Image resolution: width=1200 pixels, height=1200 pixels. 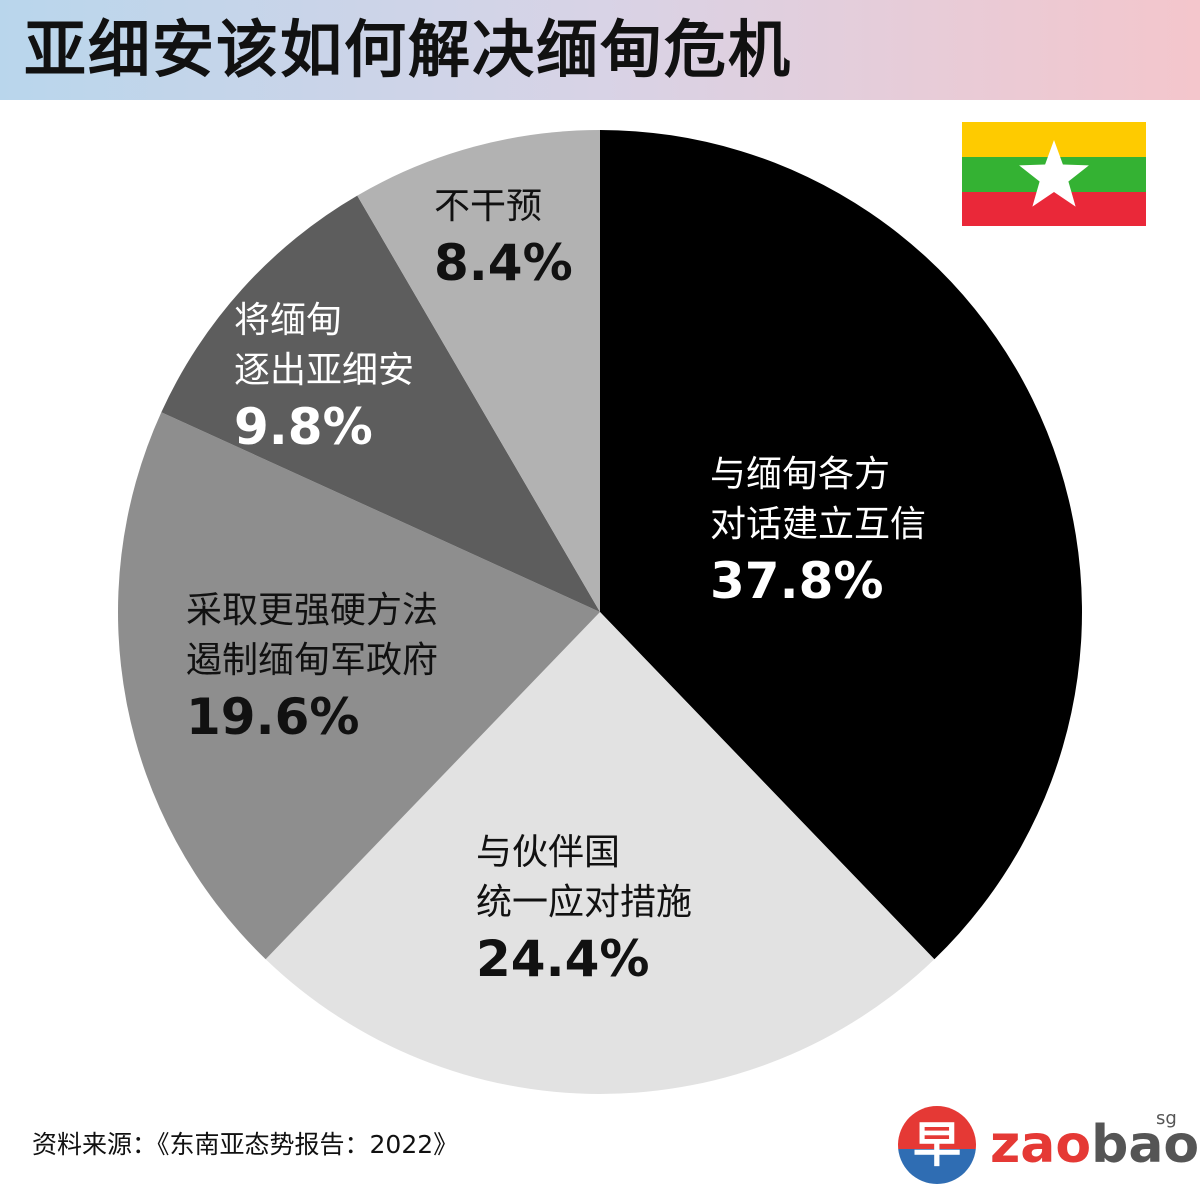 I want to click on title-bar: 亚细安该如何解决缅甸危机, so click(x=600, y=50).